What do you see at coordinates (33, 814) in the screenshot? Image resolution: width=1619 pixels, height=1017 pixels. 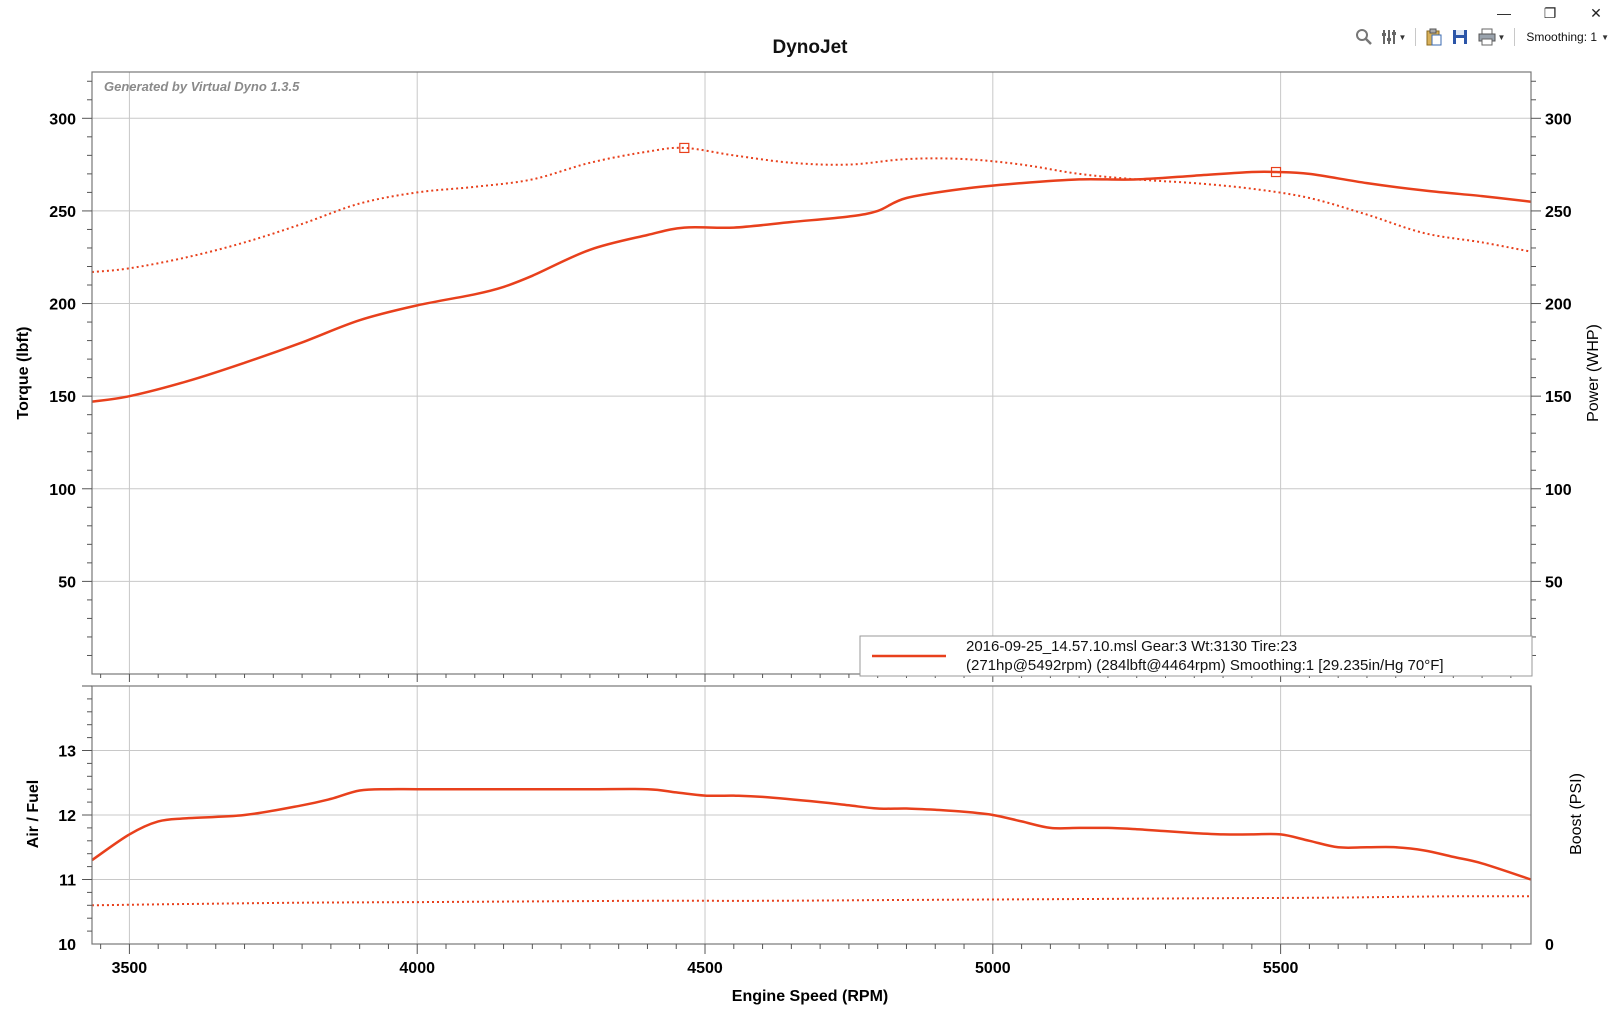 I see `y-axis-label-airfuel: Air / Fuel` at bounding box center [33, 814].